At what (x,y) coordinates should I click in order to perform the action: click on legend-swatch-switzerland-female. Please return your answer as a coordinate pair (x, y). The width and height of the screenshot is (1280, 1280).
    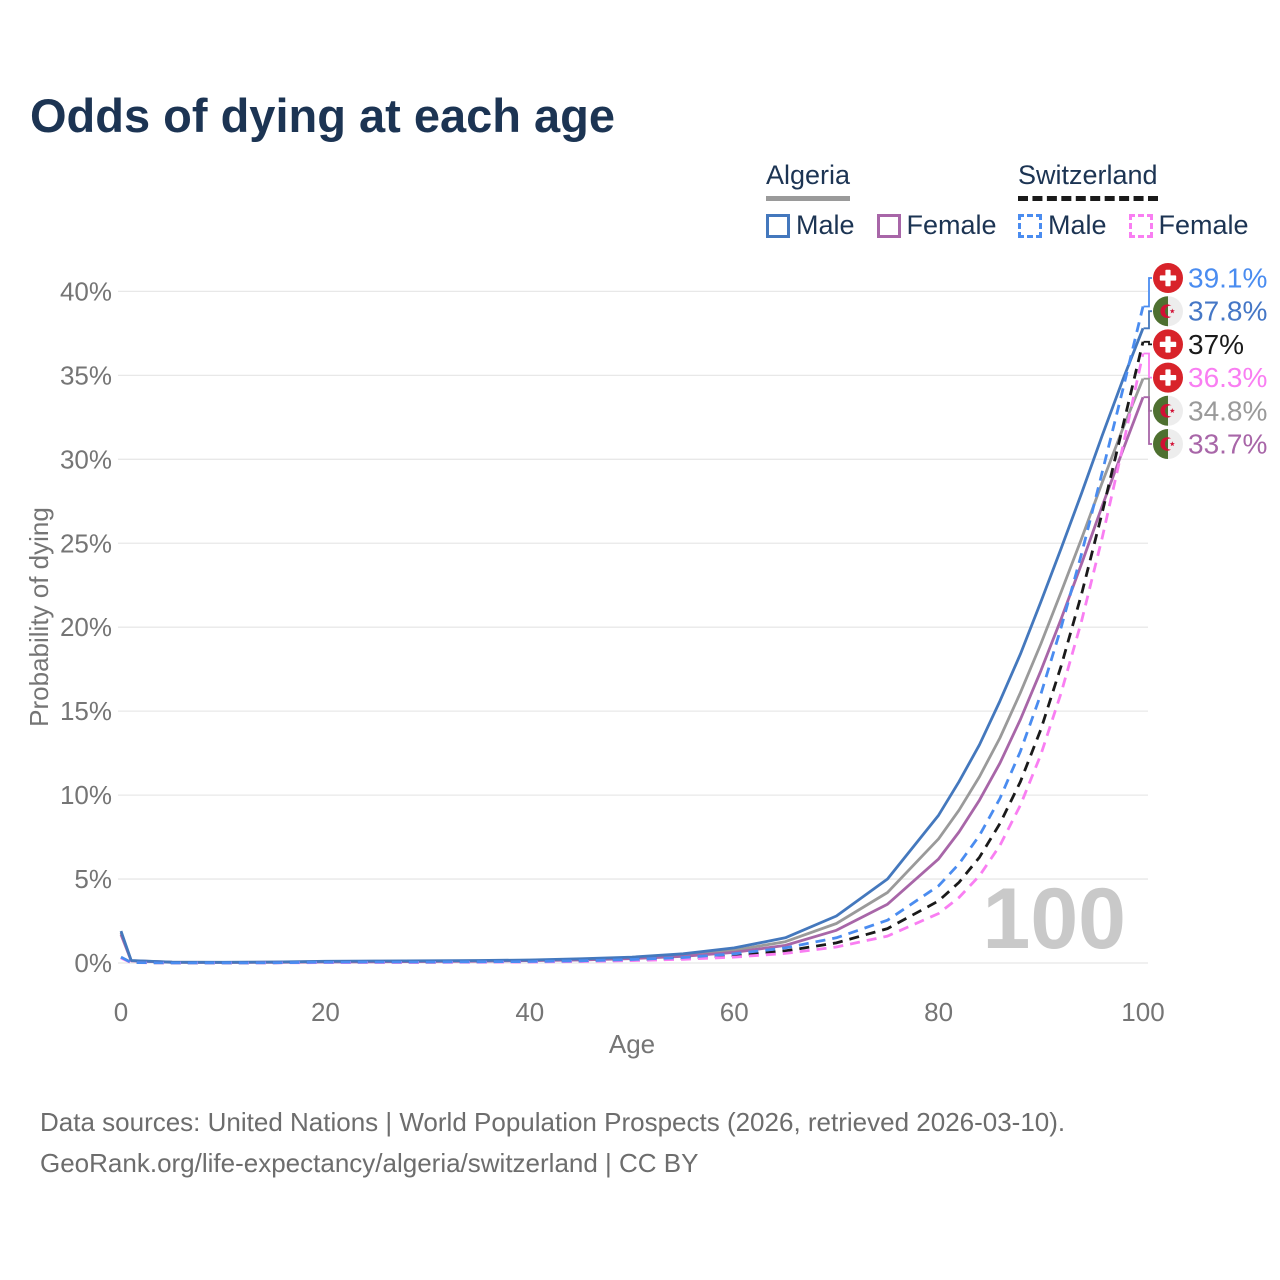
    Looking at the image, I should click on (1140, 225).